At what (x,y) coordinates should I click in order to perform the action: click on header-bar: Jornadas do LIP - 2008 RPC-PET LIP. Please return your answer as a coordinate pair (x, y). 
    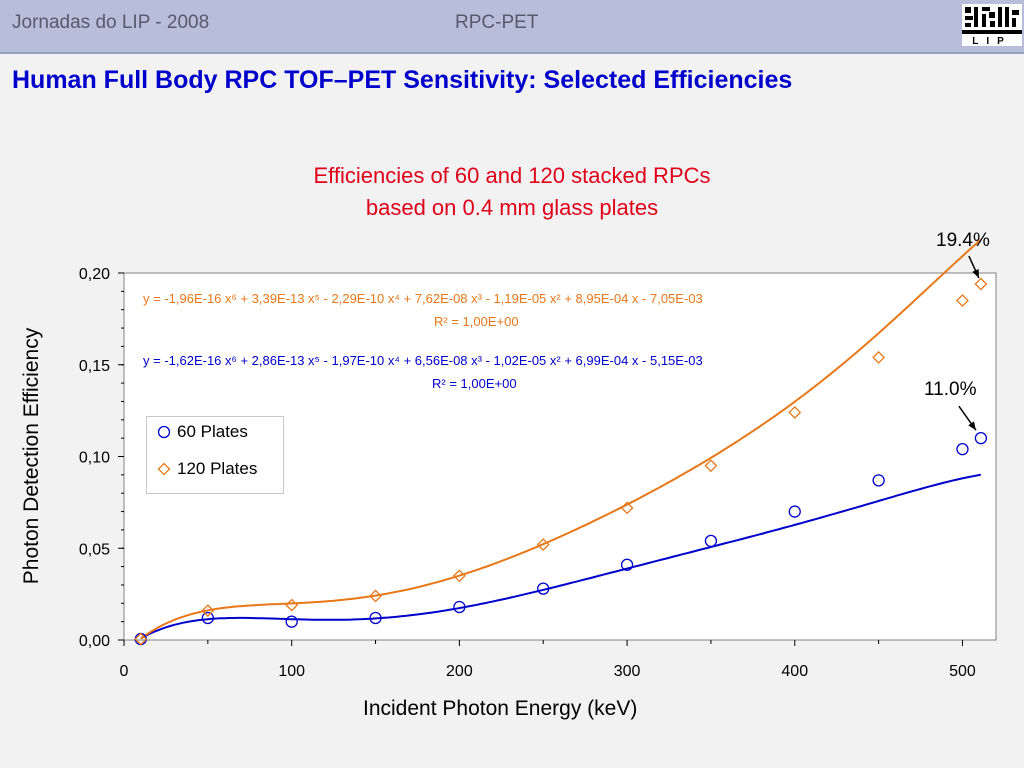
    Looking at the image, I should click on (512, 27).